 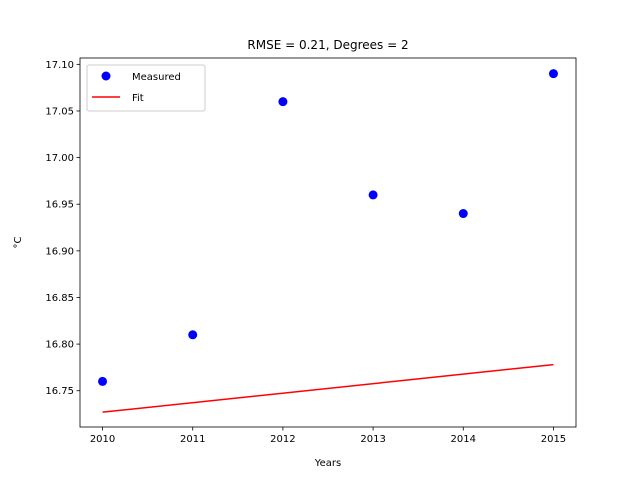 I want to click on y-tick-label: 17.00, so click(x=59, y=158).